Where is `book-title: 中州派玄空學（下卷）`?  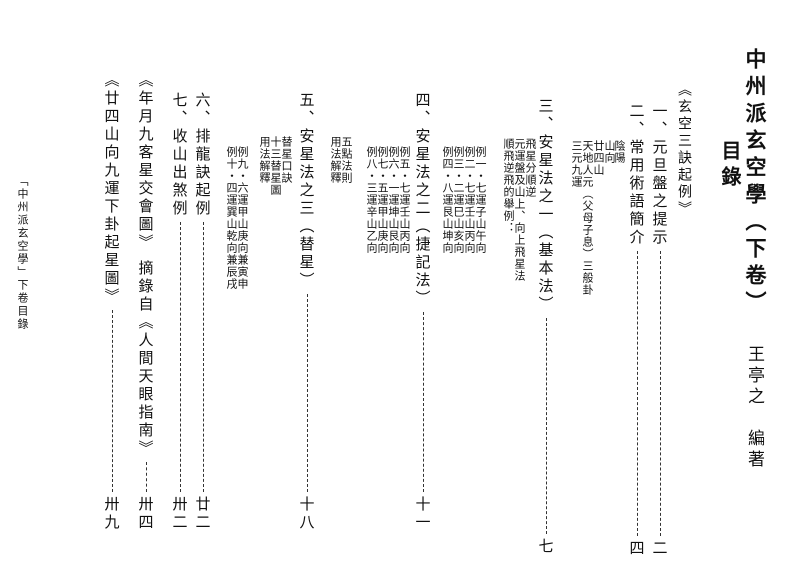 book-title: 中州派玄空學（下卷） is located at coordinates (755, 183).